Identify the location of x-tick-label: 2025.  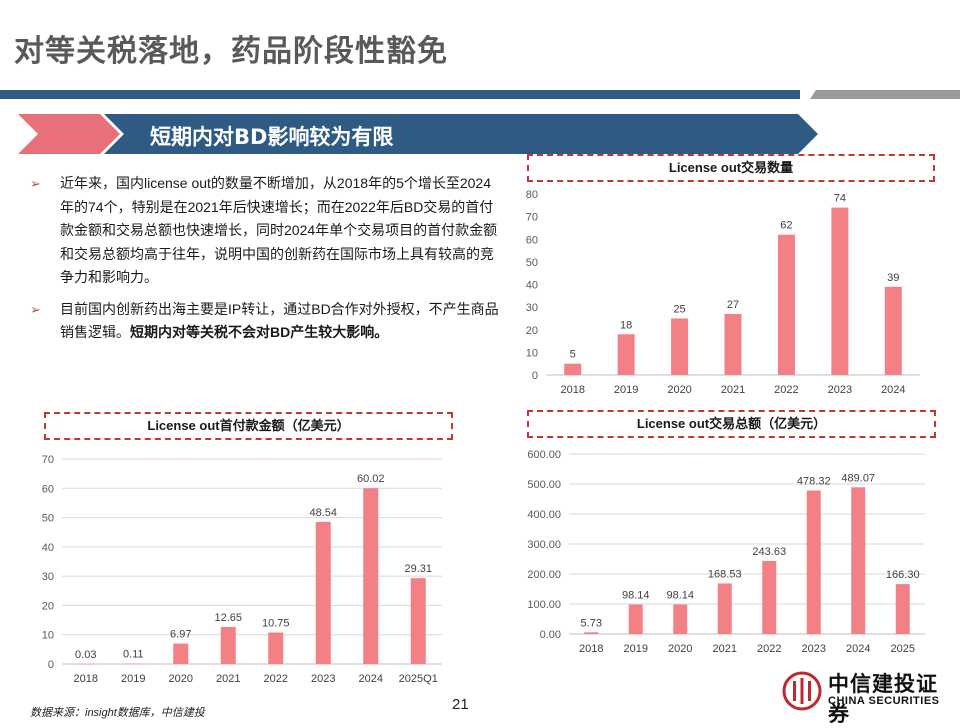
(903, 649).